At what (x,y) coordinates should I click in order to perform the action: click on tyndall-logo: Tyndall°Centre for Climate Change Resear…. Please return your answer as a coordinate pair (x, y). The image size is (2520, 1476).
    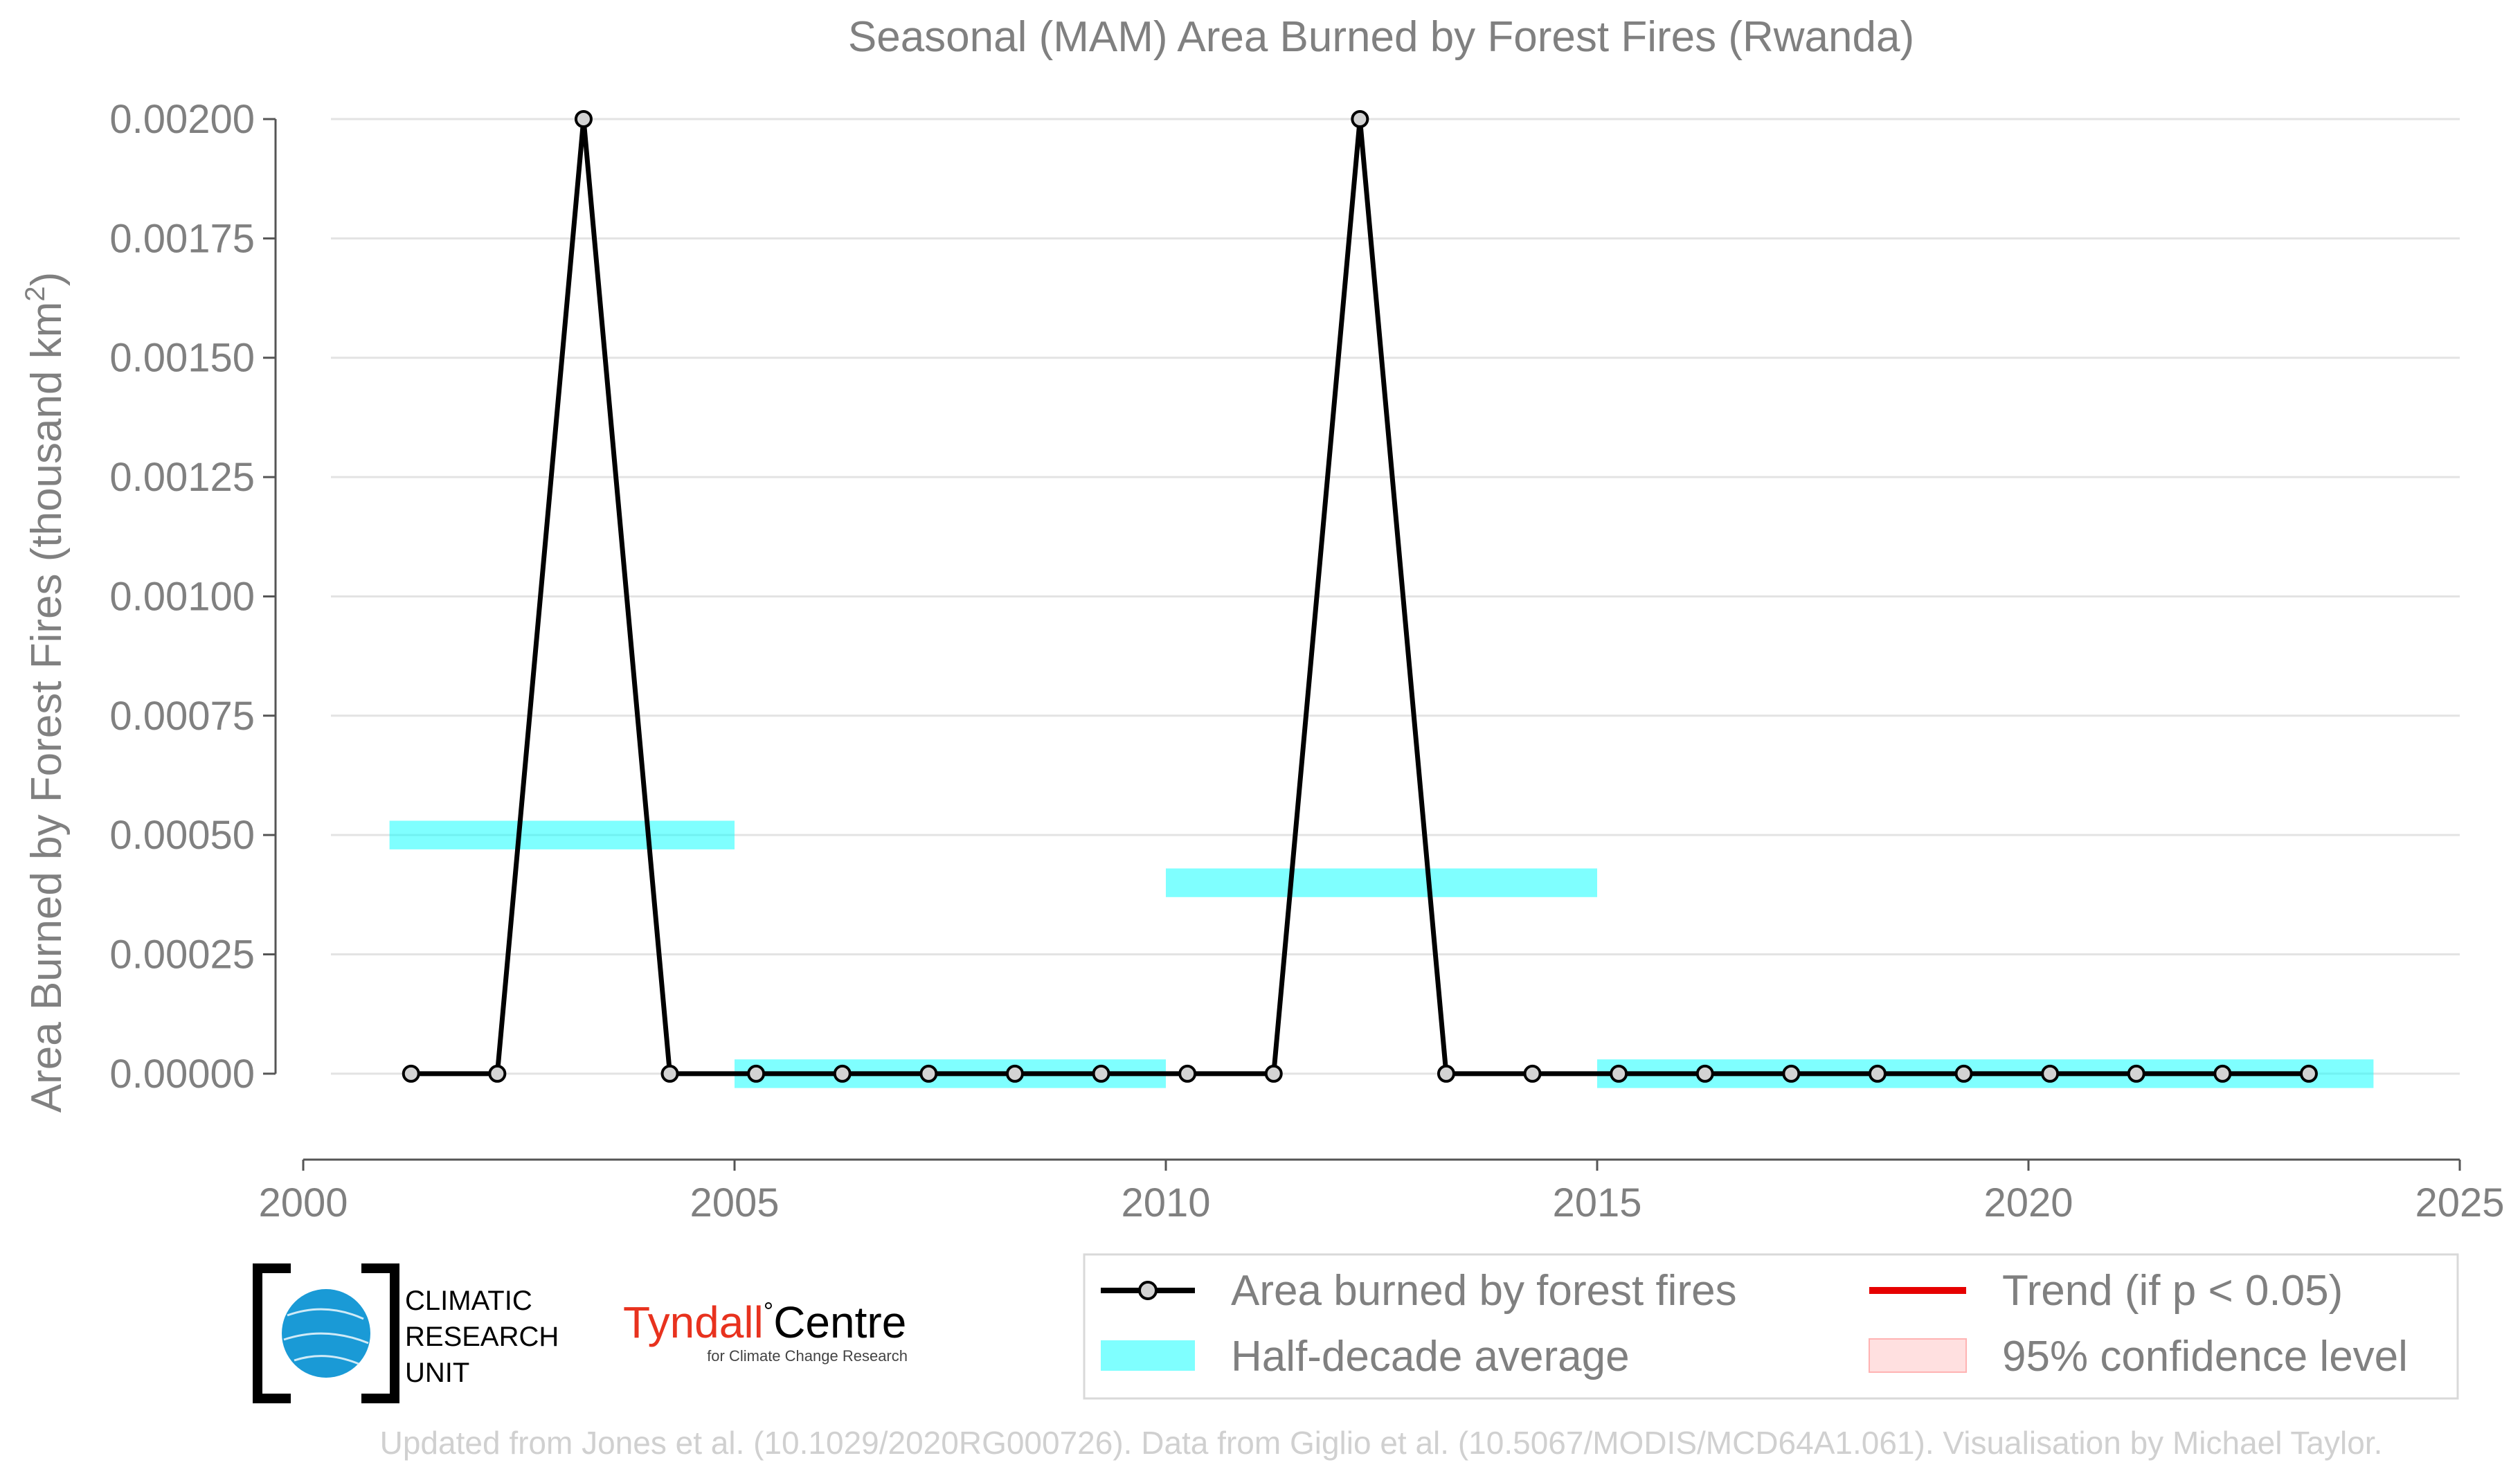
    Looking at the image, I should click on (765, 1331).